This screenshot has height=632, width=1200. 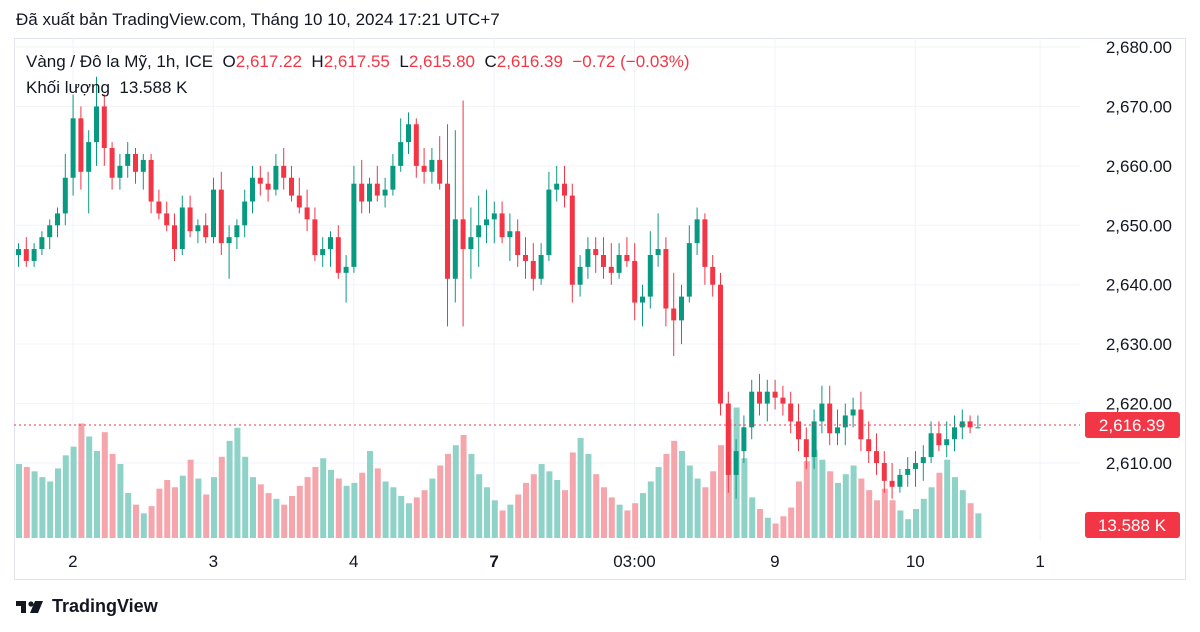 I want to click on last-price-badge, so click(x=1132, y=425).